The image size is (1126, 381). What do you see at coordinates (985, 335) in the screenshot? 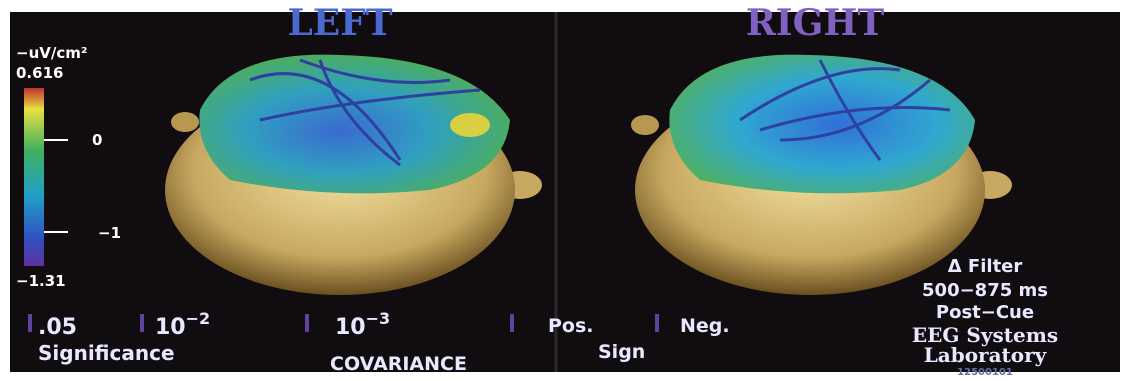
I see `lab-name: EEG Systems` at bounding box center [985, 335].